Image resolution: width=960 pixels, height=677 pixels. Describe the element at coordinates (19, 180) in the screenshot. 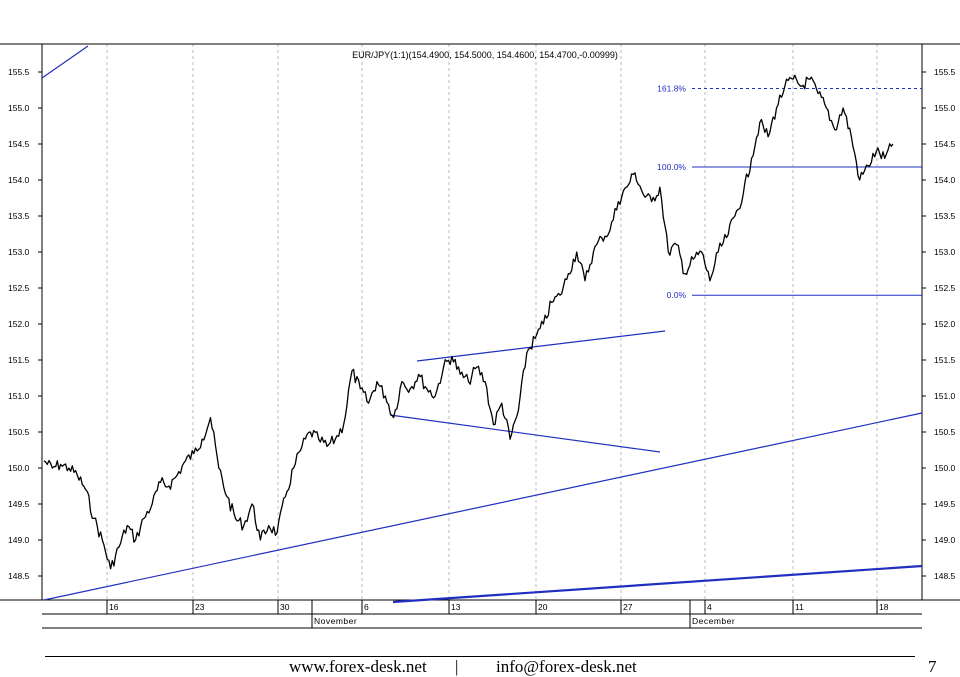

I see `y-tick-label-left: 154.0` at that location.